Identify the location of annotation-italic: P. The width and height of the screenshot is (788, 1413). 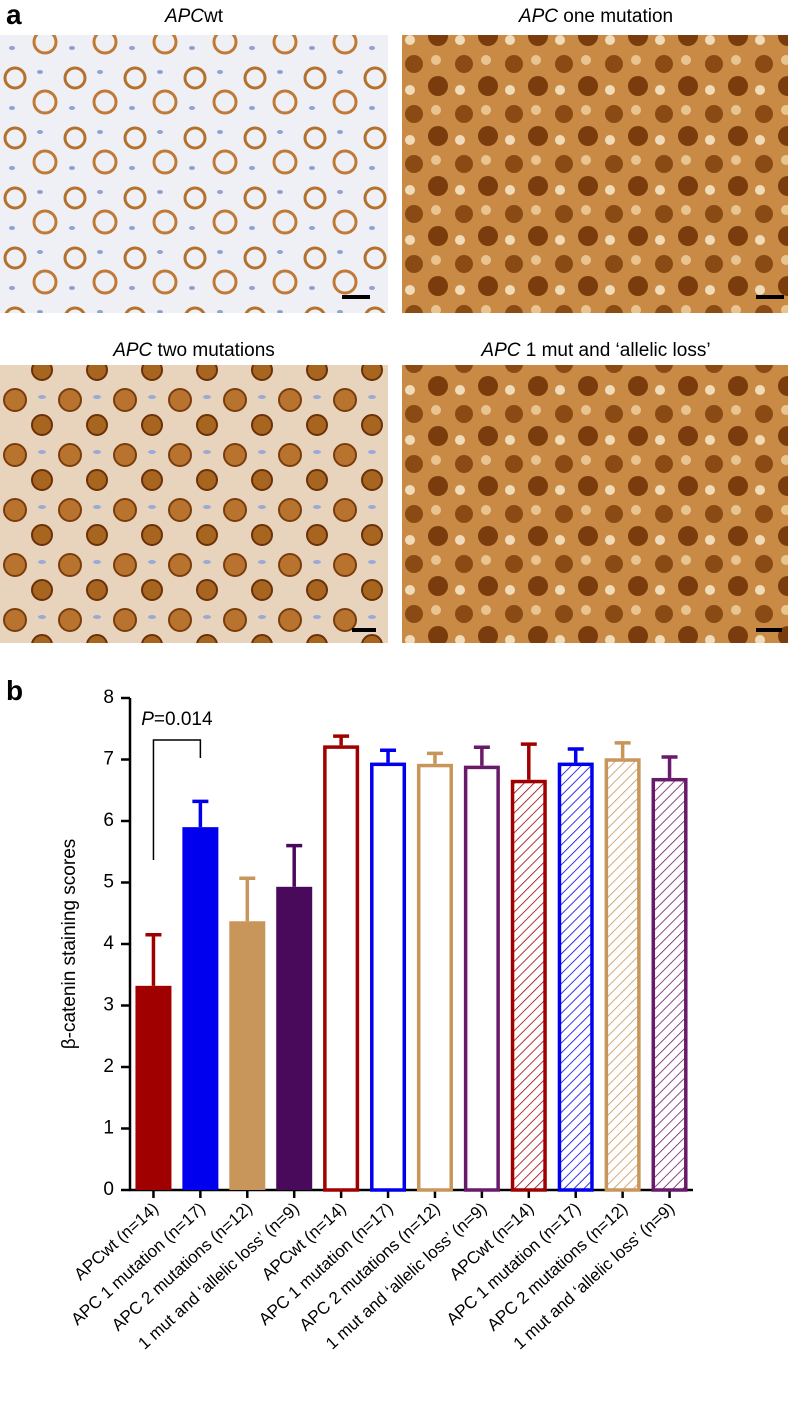
(147, 719).